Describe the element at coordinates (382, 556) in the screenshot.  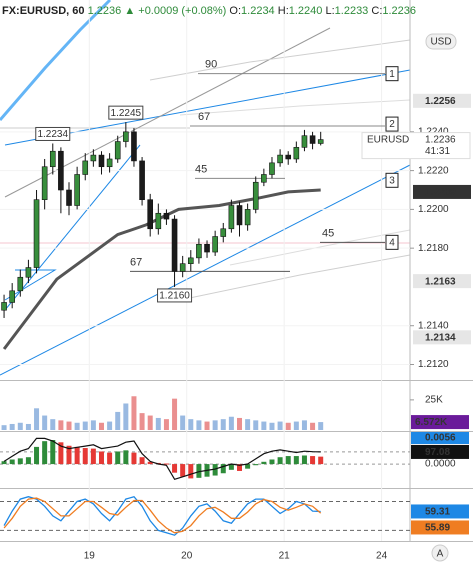
I see `x-tick-label: 24` at that location.